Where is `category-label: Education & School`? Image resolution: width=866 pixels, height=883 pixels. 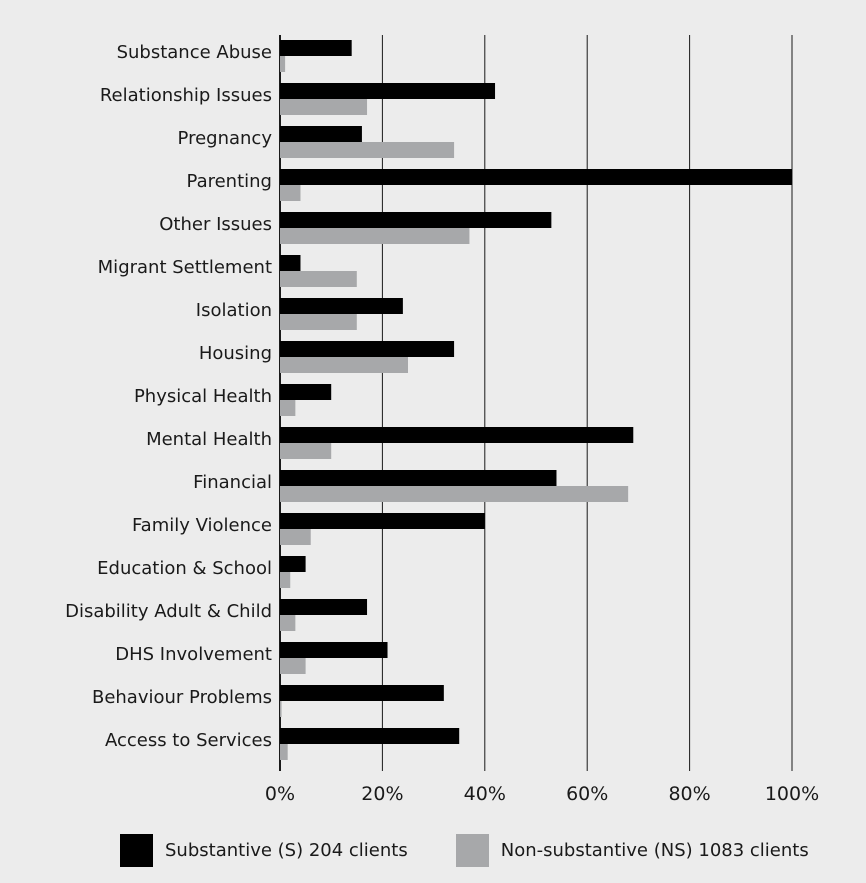
category-label: Education & School is located at coordinates (184, 568).